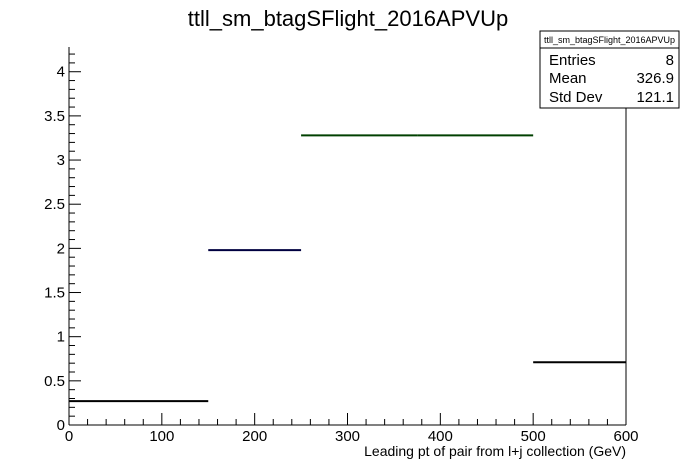  What do you see at coordinates (609, 40) in the screenshot?
I see `stats-box-title: ttll_sm_btagSFlight_2016APVUp` at bounding box center [609, 40].